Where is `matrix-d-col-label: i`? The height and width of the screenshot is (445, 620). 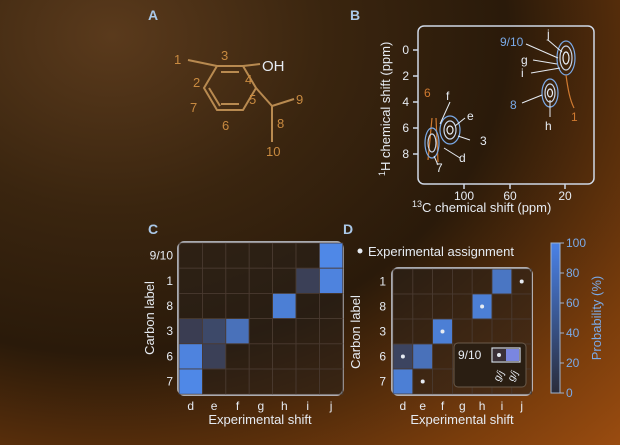 matrix-d-col-label: i is located at coordinates (502, 406).